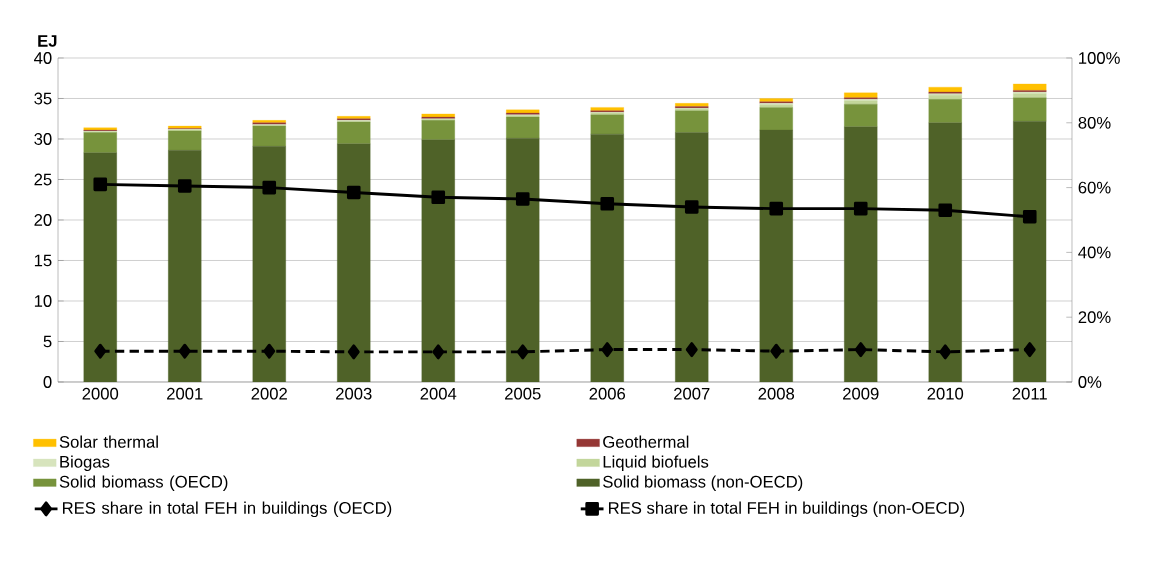 The width and height of the screenshot is (1158, 563). I want to click on x-tick-label: 2008, so click(776, 393).